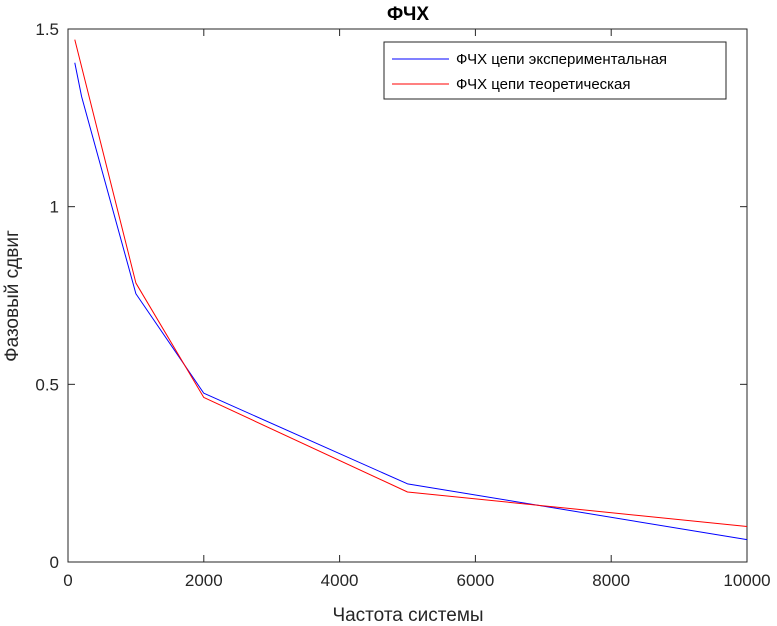 This screenshot has height=626, width=777. I want to click on y-tick-label: 1, so click(54, 207).